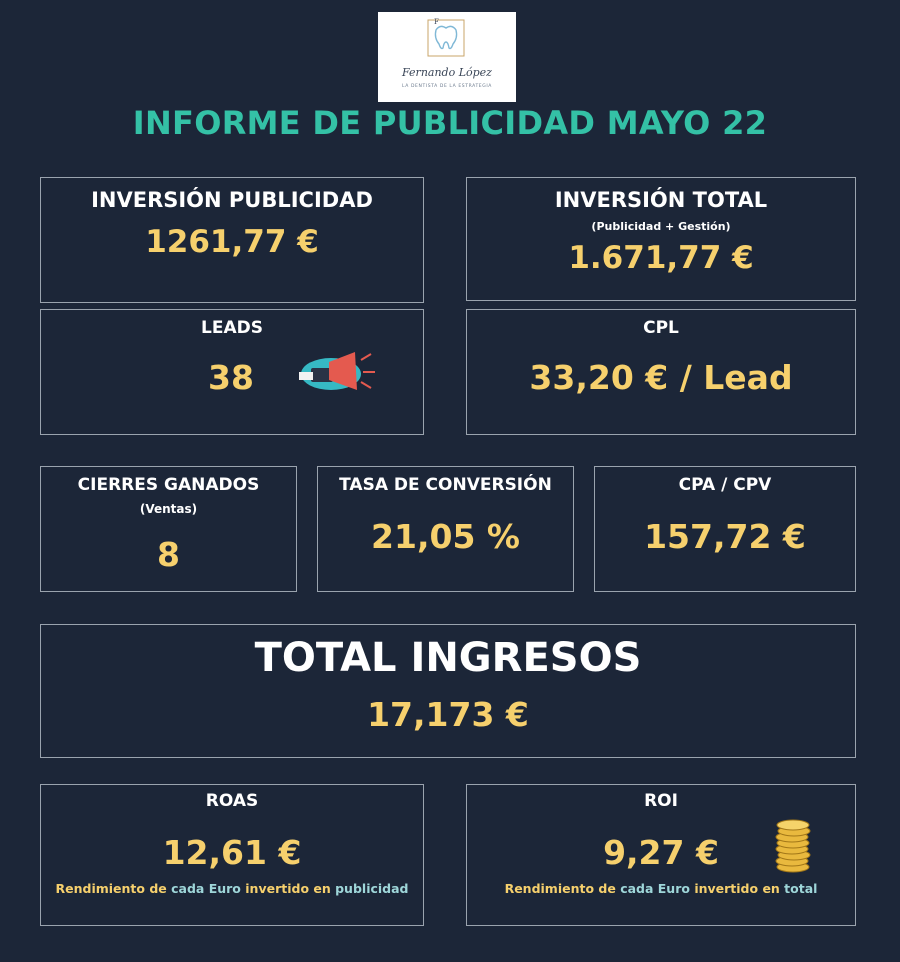  I want to click on cpl-label: CPL, so click(661, 328).